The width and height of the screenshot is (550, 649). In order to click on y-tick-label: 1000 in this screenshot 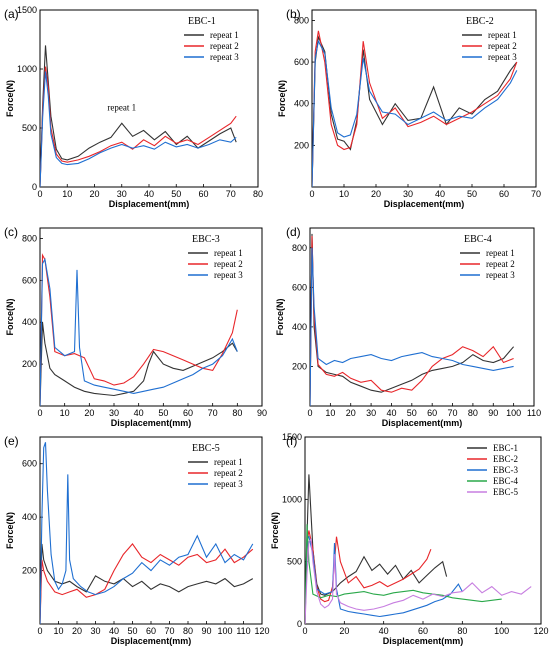, I will do `click(292, 499)`.